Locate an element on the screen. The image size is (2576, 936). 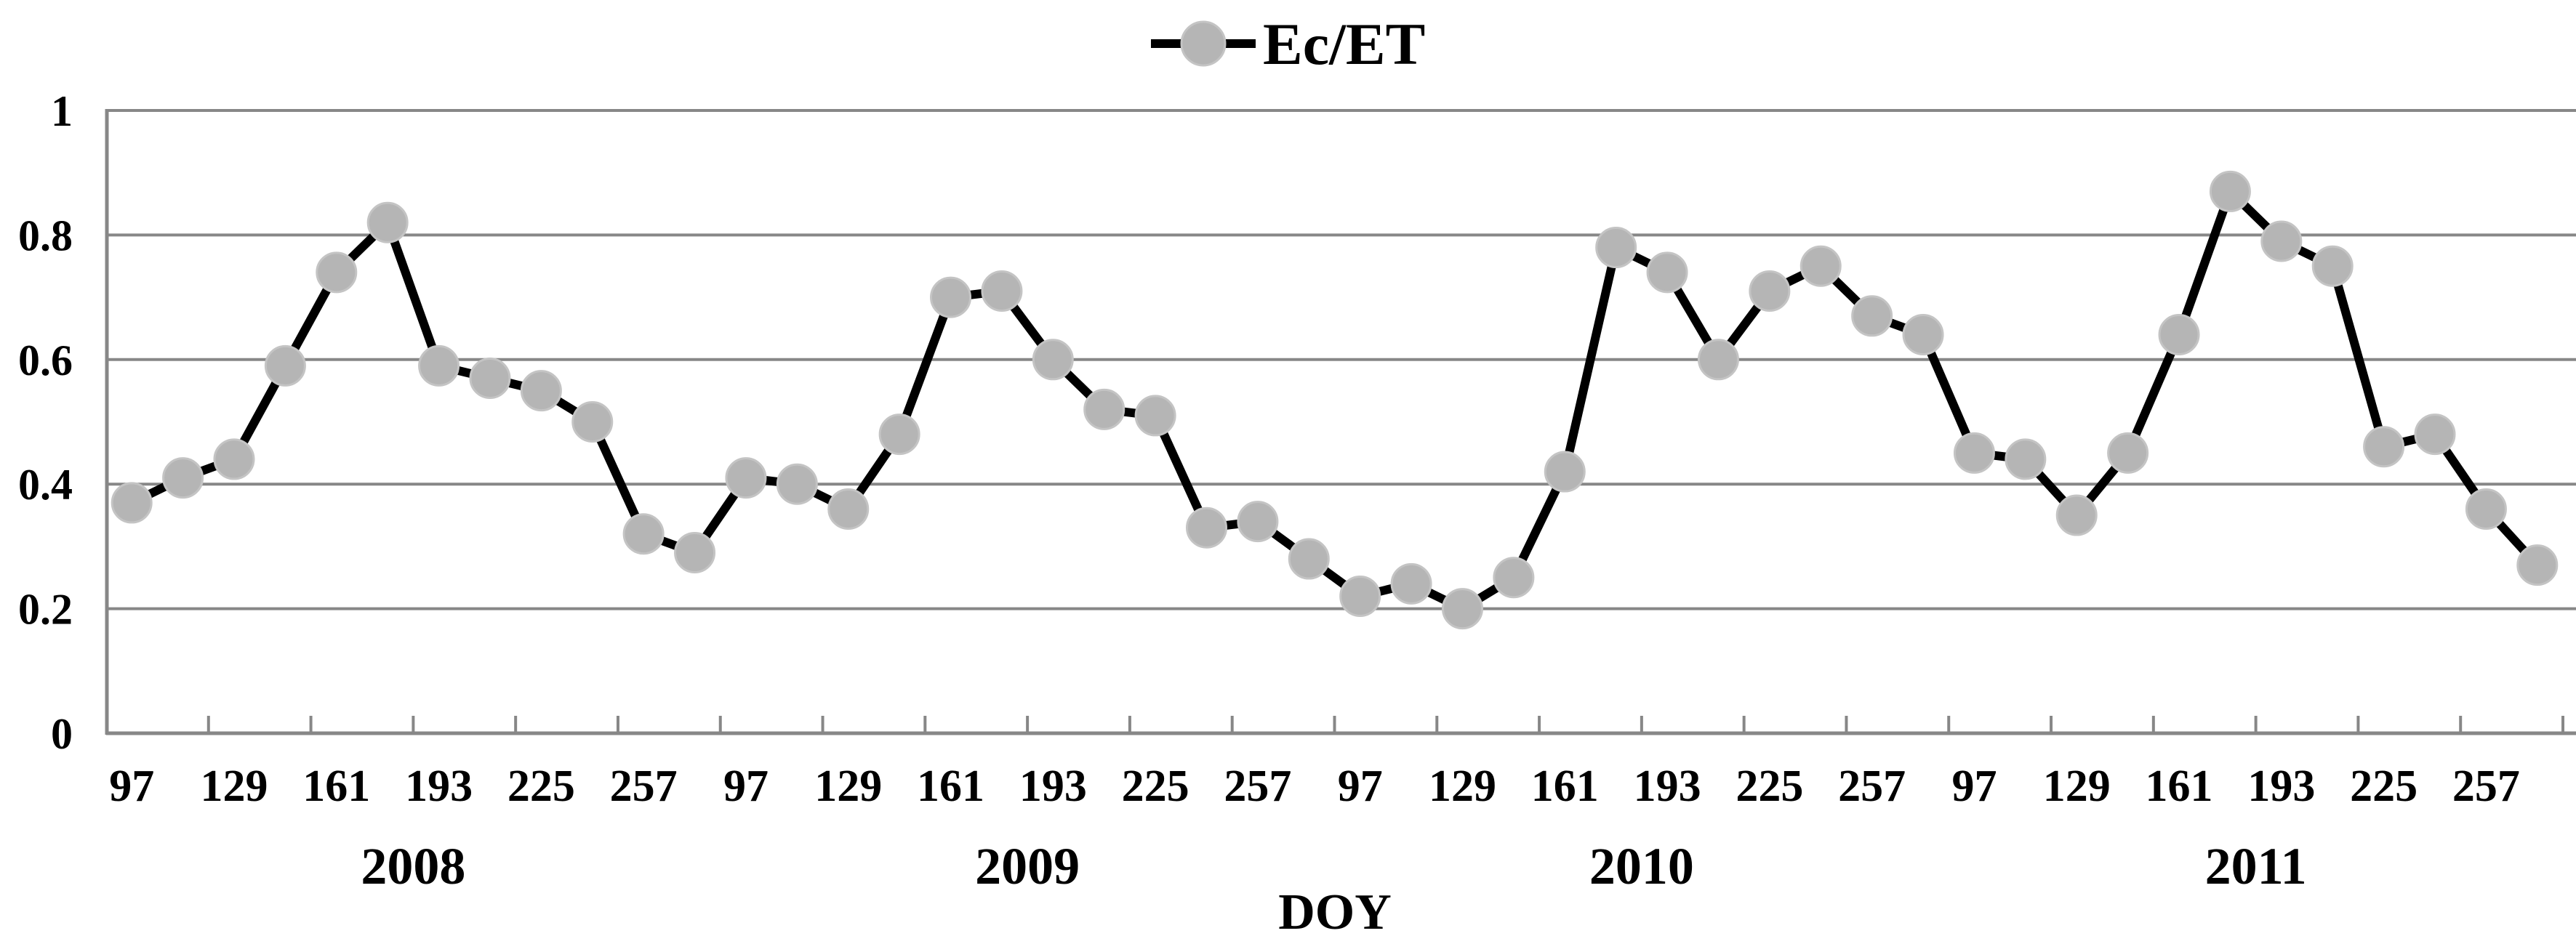
legend-marker-icon is located at coordinates (1203, 43).